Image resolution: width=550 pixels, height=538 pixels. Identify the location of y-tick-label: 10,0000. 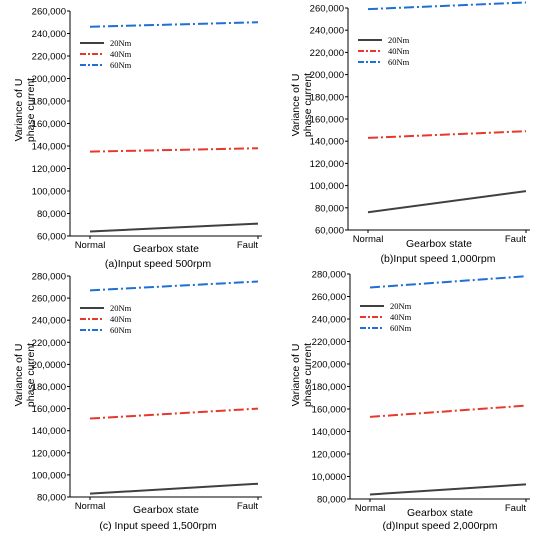
(329, 477).